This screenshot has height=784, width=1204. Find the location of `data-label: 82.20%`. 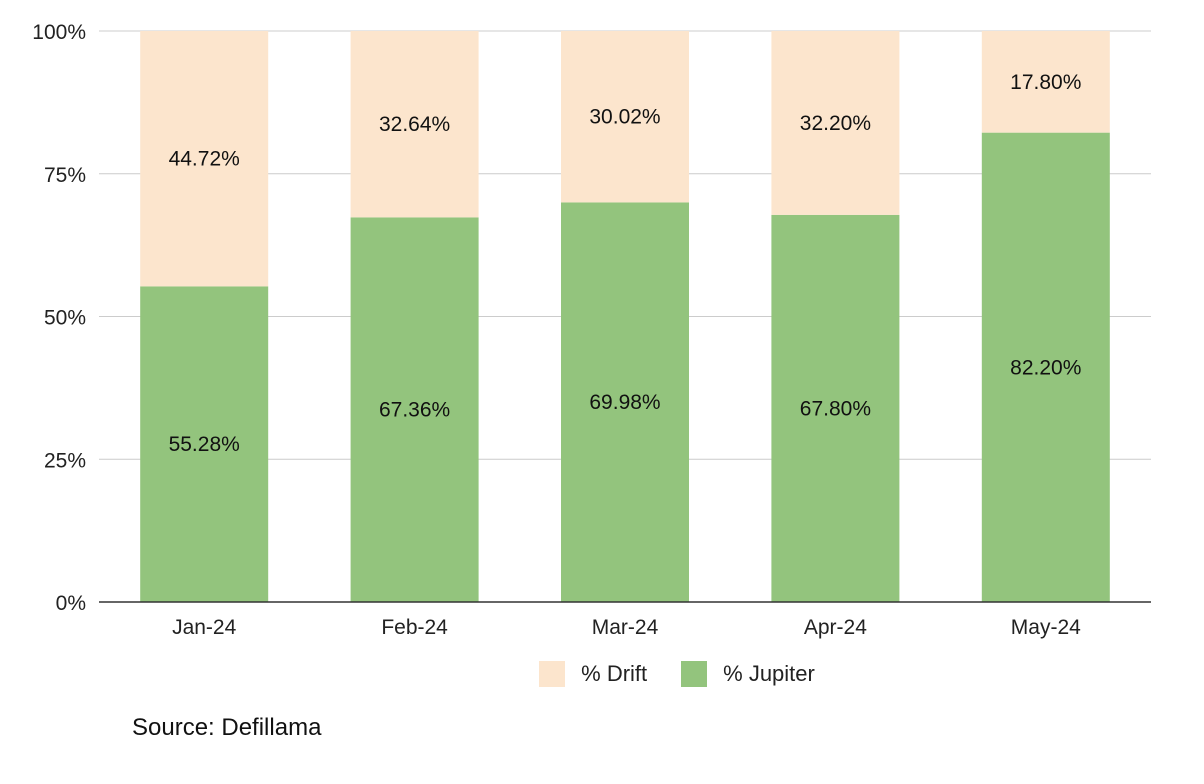

data-label: 82.20% is located at coordinates (1045, 367).